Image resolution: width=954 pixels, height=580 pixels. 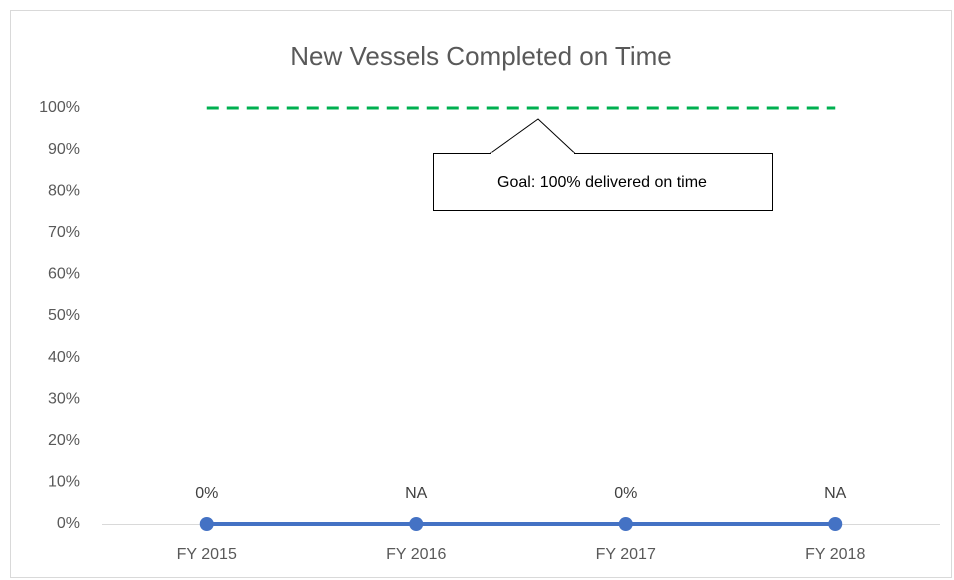 What do you see at coordinates (64, 315) in the screenshot?
I see `y-tick-label: 50%` at bounding box center [64, 315].